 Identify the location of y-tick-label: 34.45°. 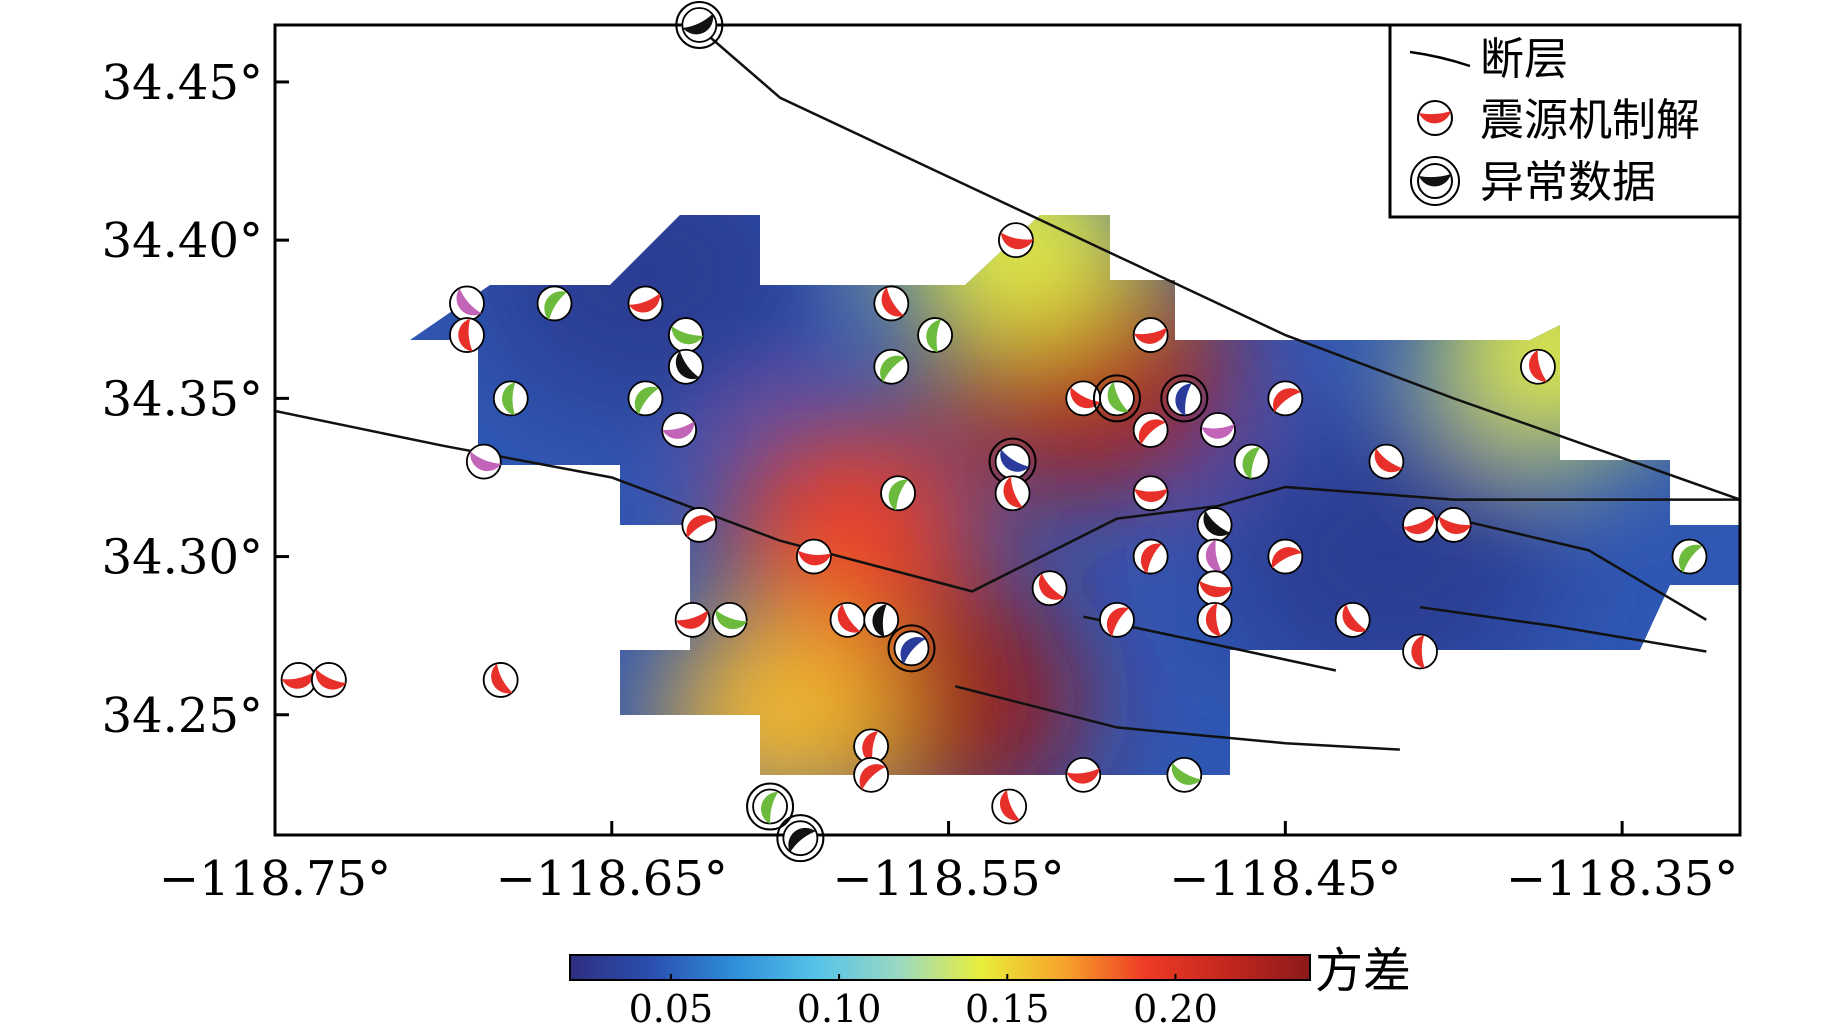
(182, 83).